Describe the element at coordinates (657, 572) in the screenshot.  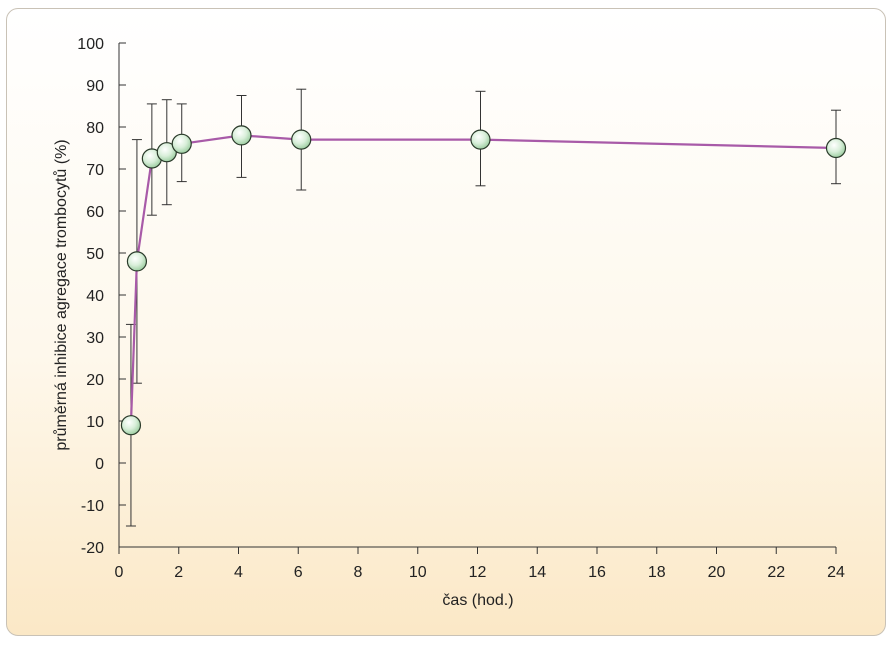
I see `x-tick-label: 18` at that location.